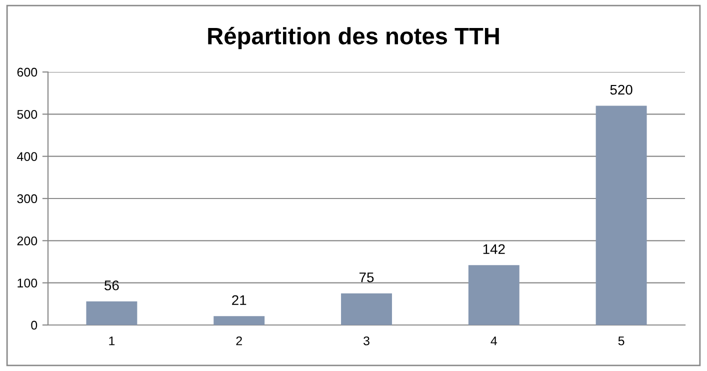  I want to click on x-tick-label: 4, so click(494, 341).